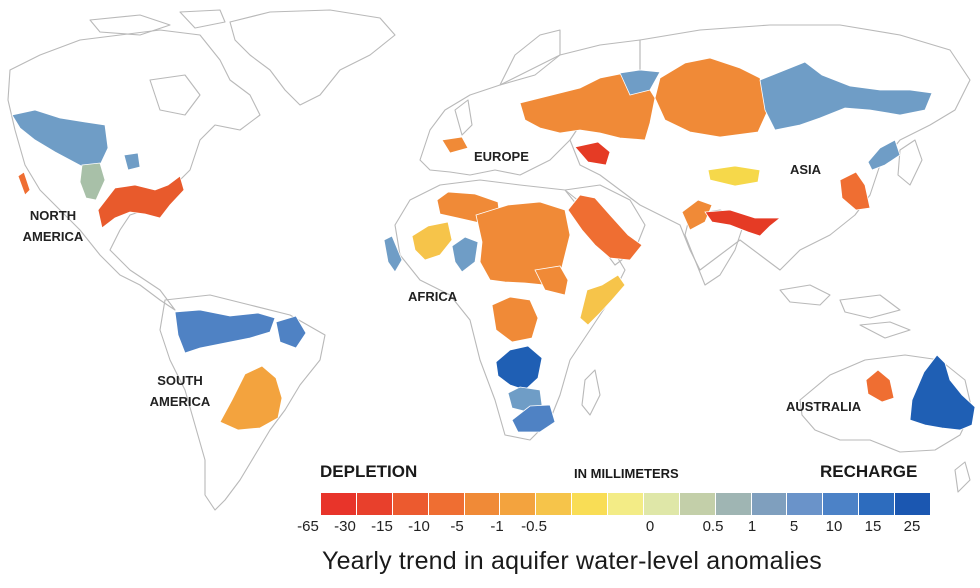 This screenshot has width=980, height=588. What do you see at coordinates (886, 403) in the screenshot?
I see `australia-outline` at bounding box center [886, 403].